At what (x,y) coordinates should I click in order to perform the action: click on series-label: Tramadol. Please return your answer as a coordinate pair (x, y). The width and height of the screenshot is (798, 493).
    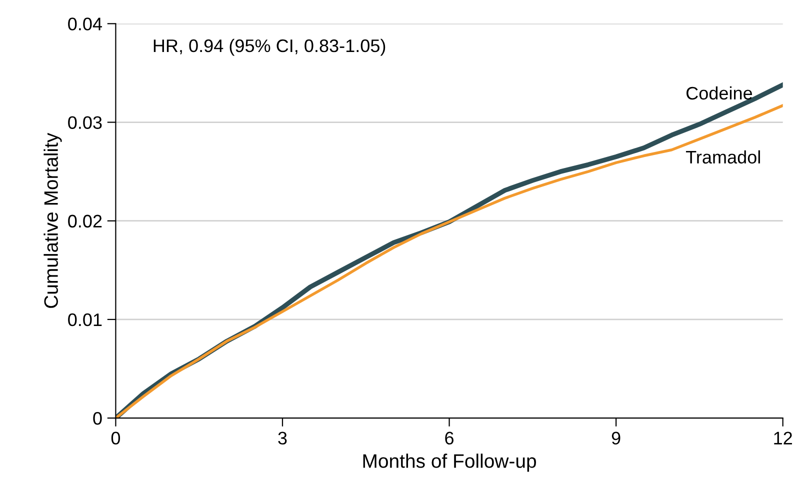
    Looking at the image, I should click on (723, 157).